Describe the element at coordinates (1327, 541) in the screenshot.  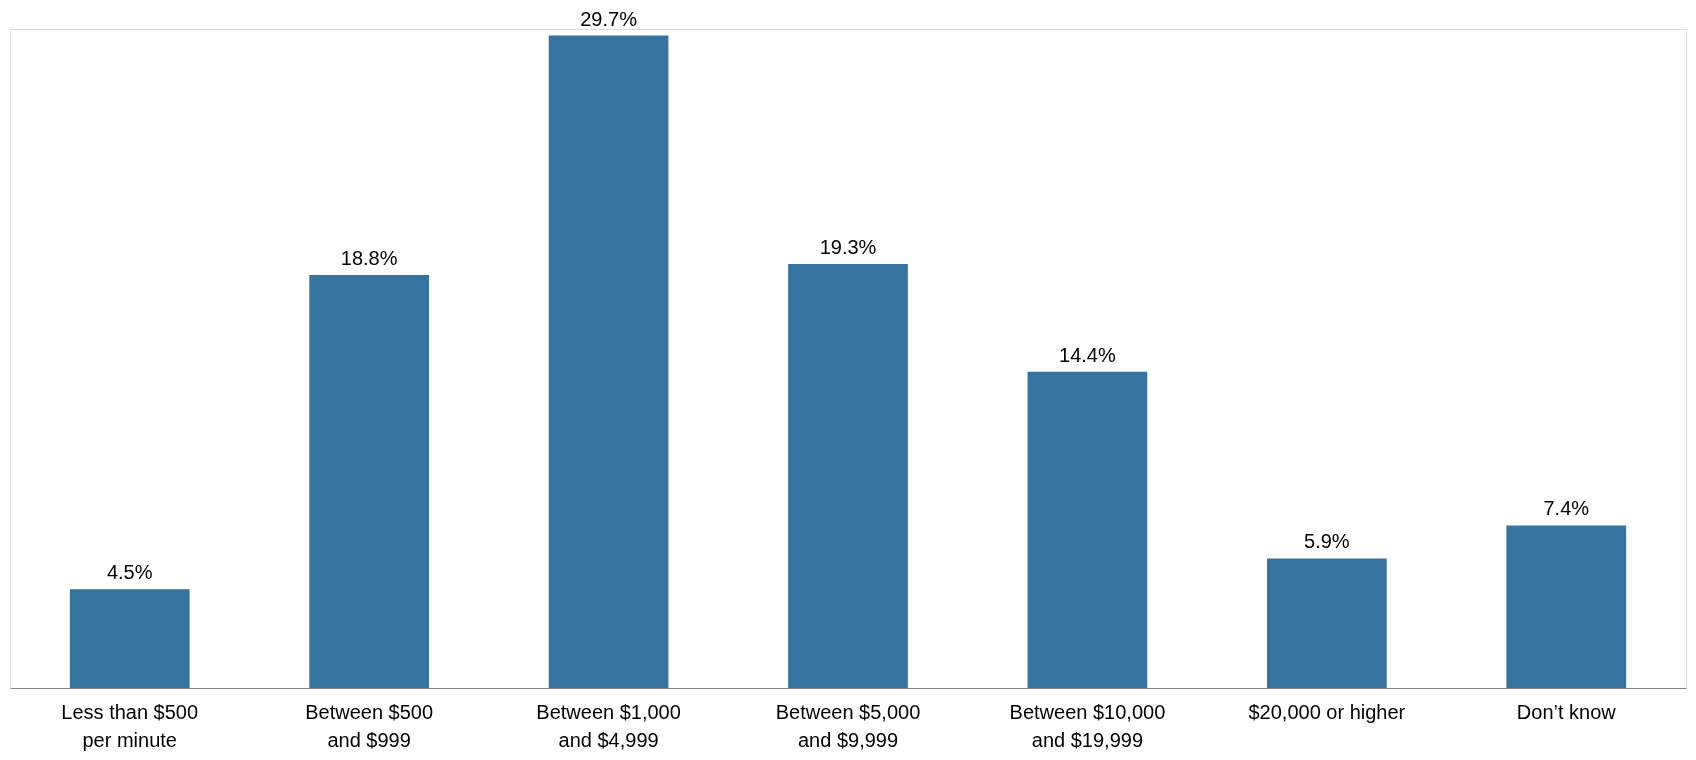
I see `data-label: 5.9%` at that location.